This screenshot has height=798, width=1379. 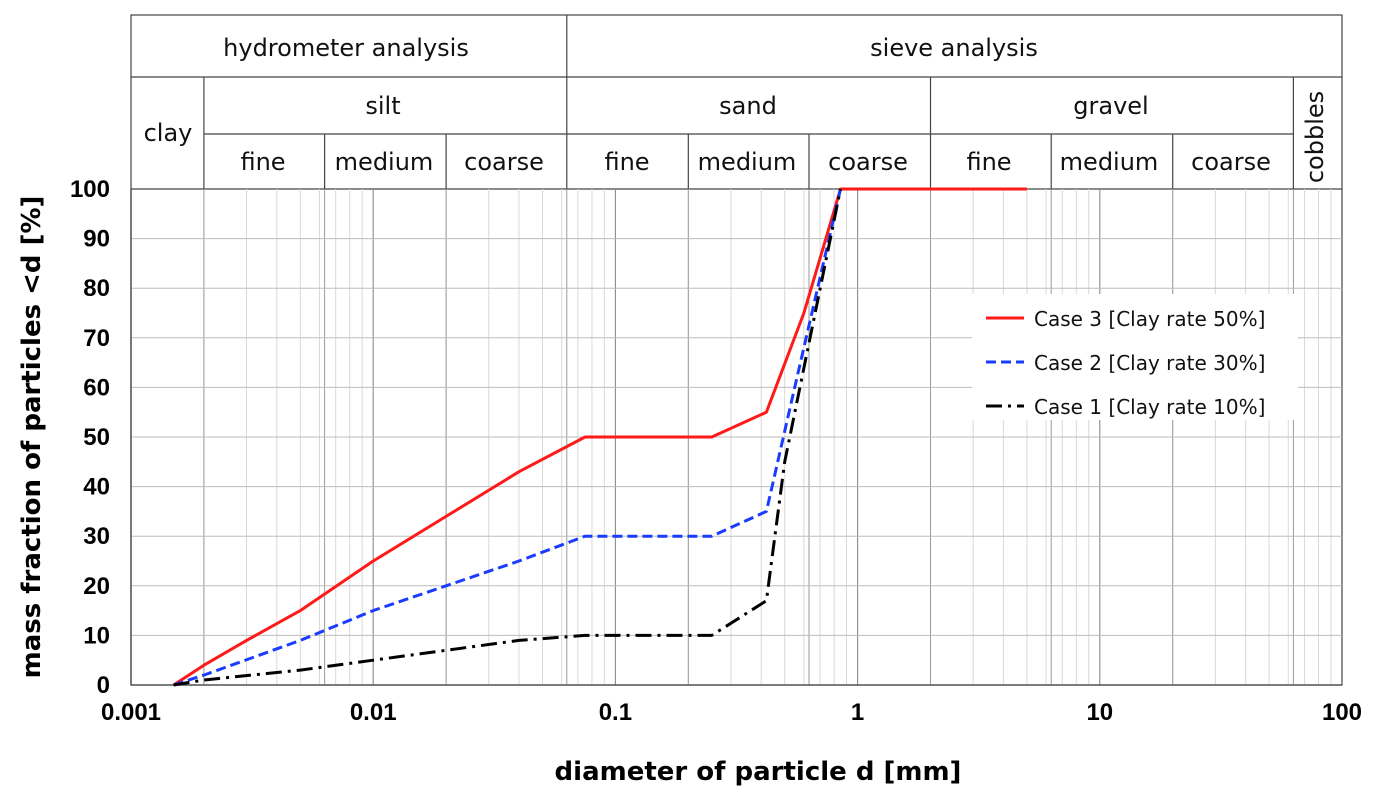 I want to click on legend-label: Case 2 [Clay rate 30%], so click(x=1149, y=363).